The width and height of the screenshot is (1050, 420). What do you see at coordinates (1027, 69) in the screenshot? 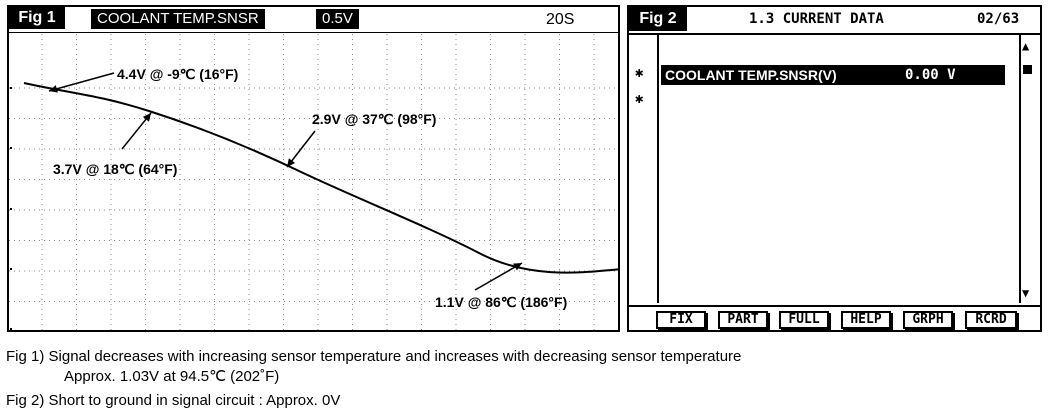
I see `scrollbar-thumb` at bounding box center [1027, 69].